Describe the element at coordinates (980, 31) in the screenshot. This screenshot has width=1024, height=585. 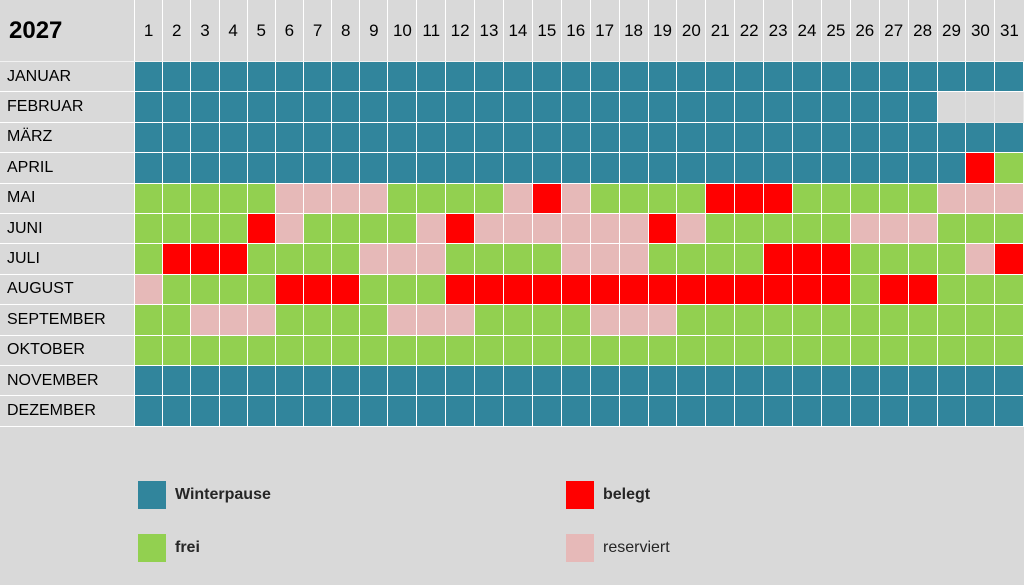
I see `day-header: 30` at that location.